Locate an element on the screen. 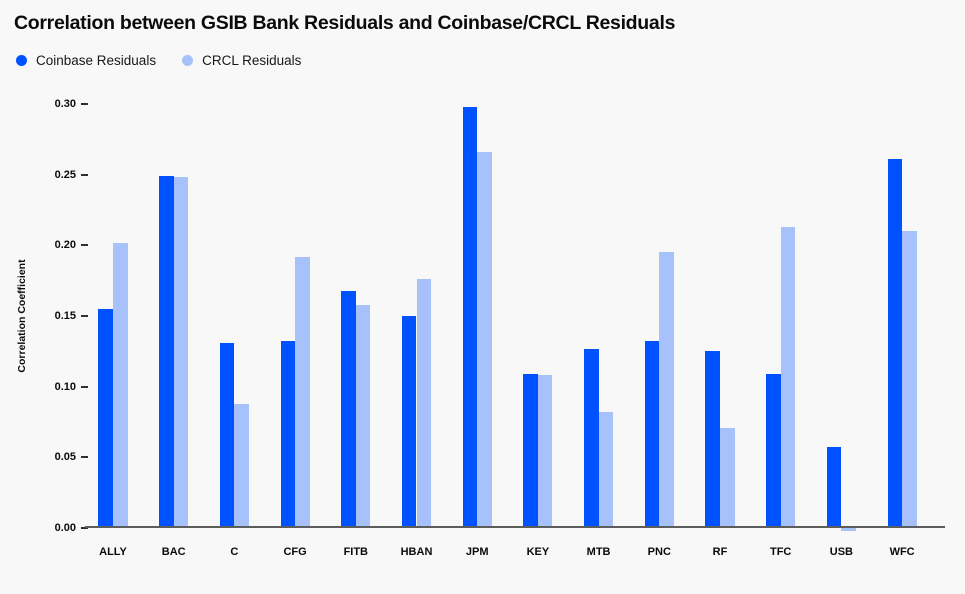 The image size is (965, 594). x-tick-label-tfc: TFC is located at coordinates (780, 552).